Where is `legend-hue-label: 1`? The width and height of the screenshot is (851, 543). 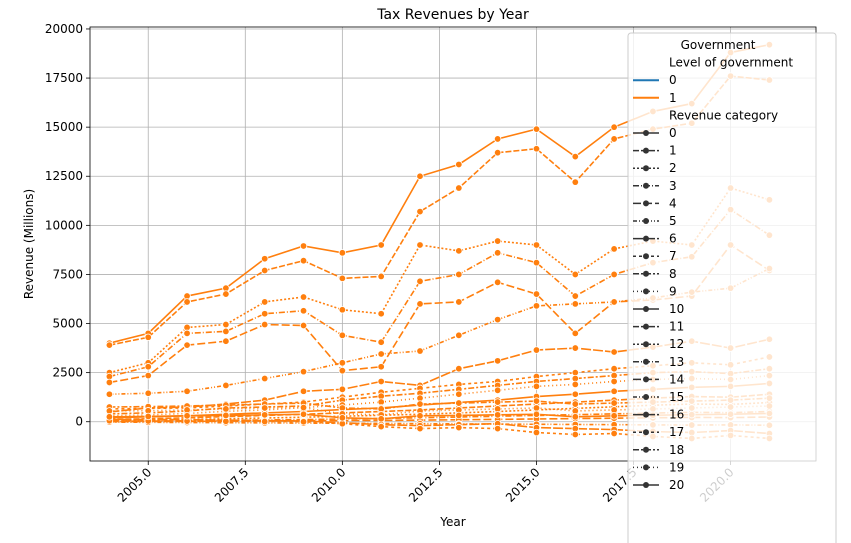
legend-hue-label: 1 is located at coordinates (673, 98).